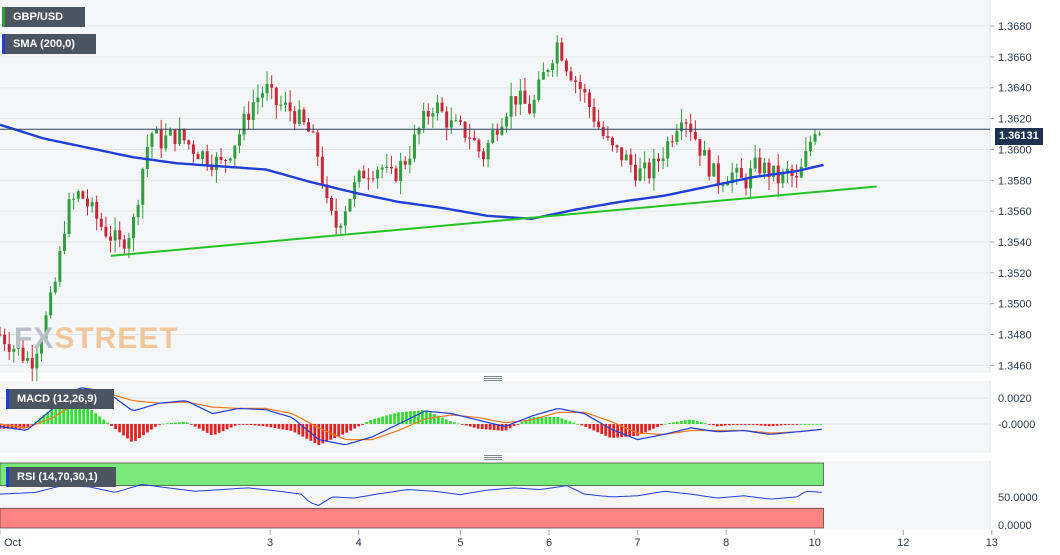  Describe the element at coordinates (61, 477) in the screenshot. I see `rsi-indicator-badge: RSI (14,70,30,1)` at that location.